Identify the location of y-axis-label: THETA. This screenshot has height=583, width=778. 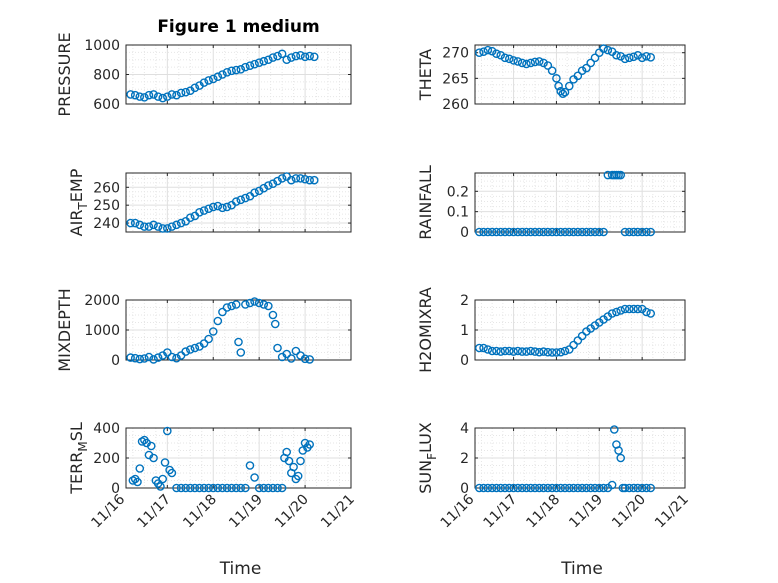
(425, 75).